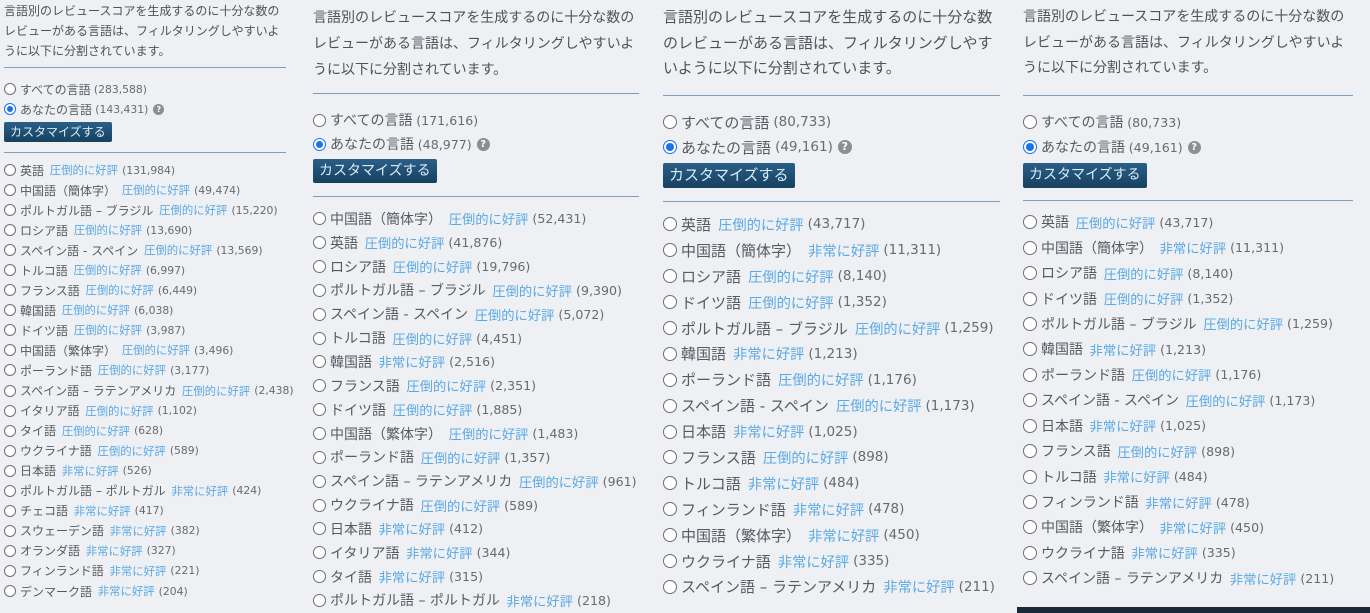 The width and height of the screenshot is (1370, 613). What do you see at coordinates (836, 276) in the screenshot?
I see `language-row: ロシア語 圧倒的に好評 (8,140)` at bounding box center [836, 276].